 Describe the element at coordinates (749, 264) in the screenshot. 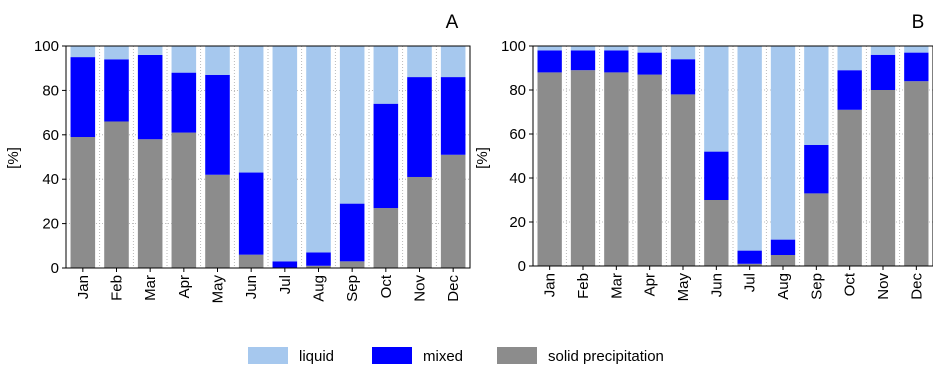

I see `bar-solid-b-jul` at that location.